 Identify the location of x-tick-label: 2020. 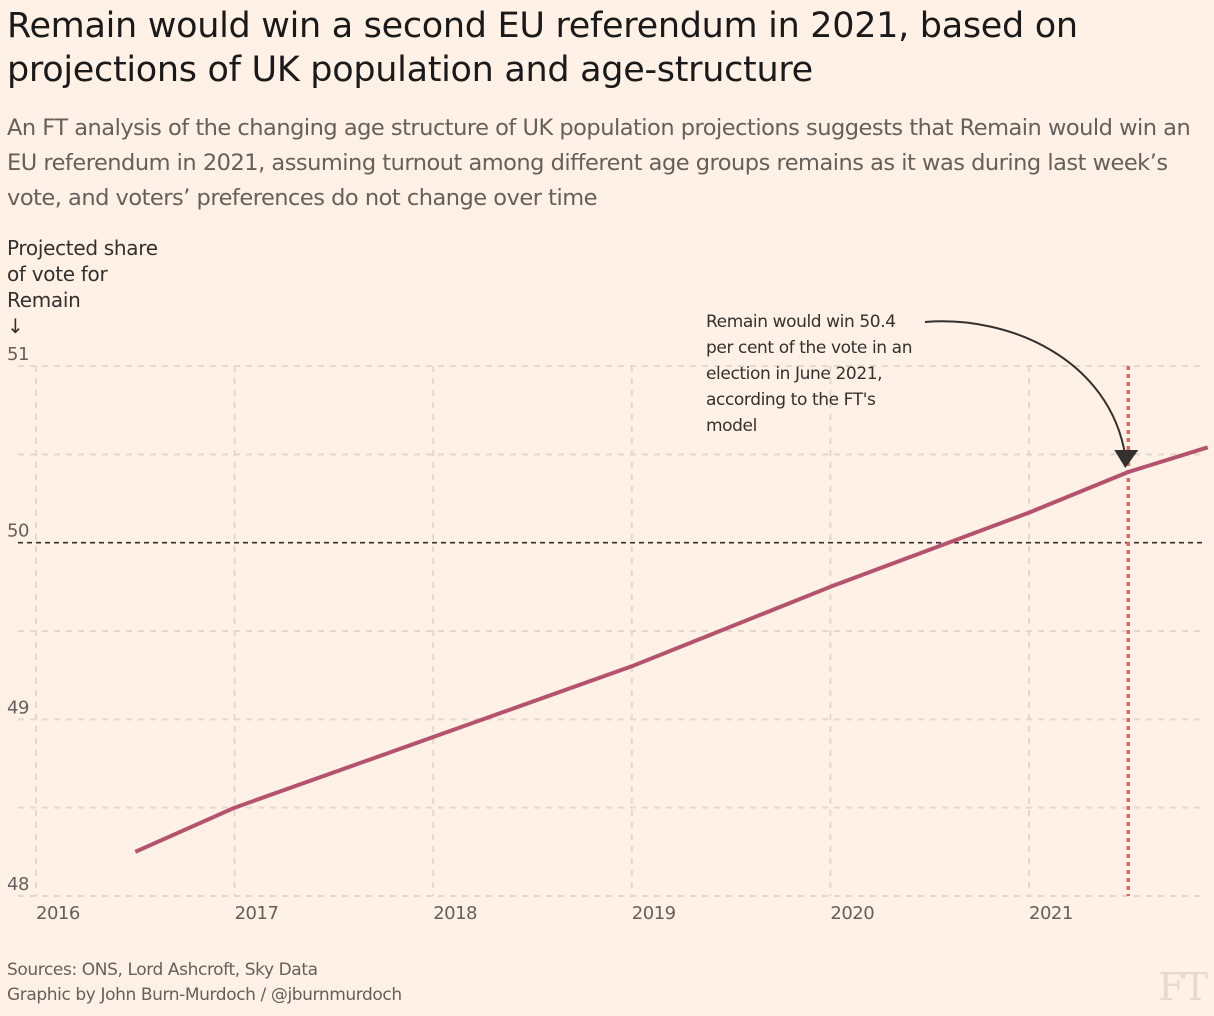
(852, 913).